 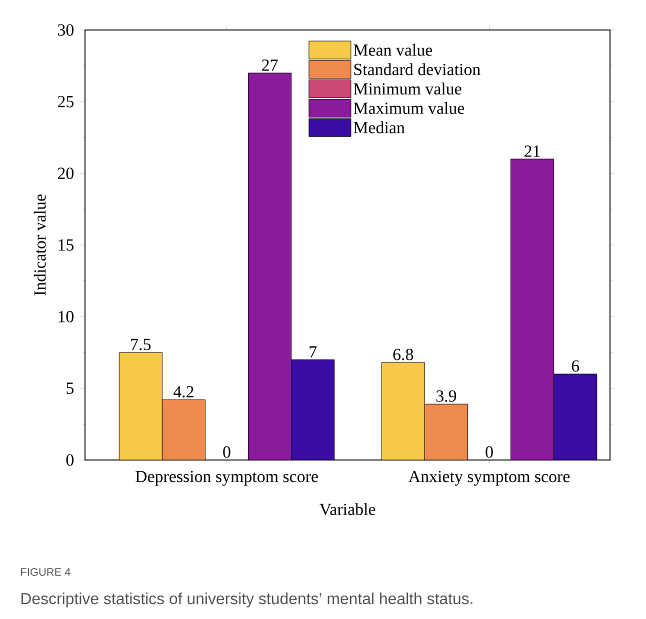 What do you see at coordinates (247, 600) in the screenshot?
I see `text: Descriptive statistics of university students’ mental health status.` at bounding box center [247, 600].